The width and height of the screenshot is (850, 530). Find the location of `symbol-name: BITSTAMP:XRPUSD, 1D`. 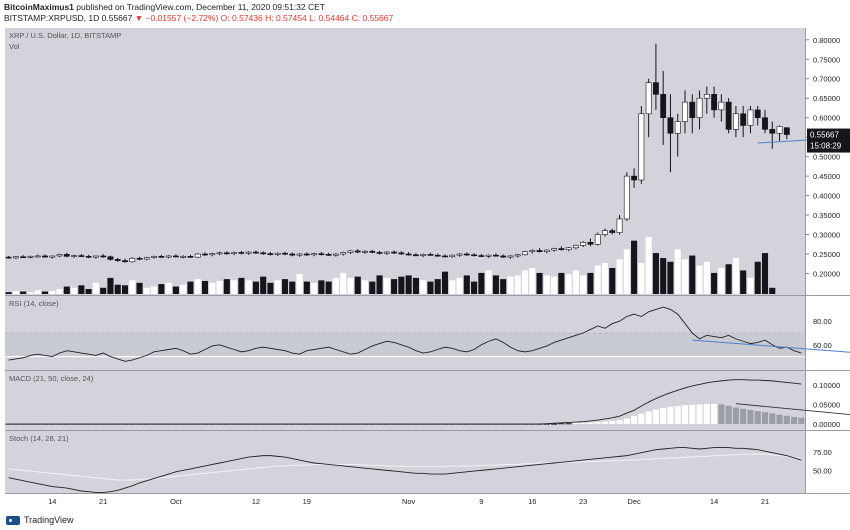

symbol-name: BITSTAMP:XRPUSD, 1D is located at coordinates (52, 18).